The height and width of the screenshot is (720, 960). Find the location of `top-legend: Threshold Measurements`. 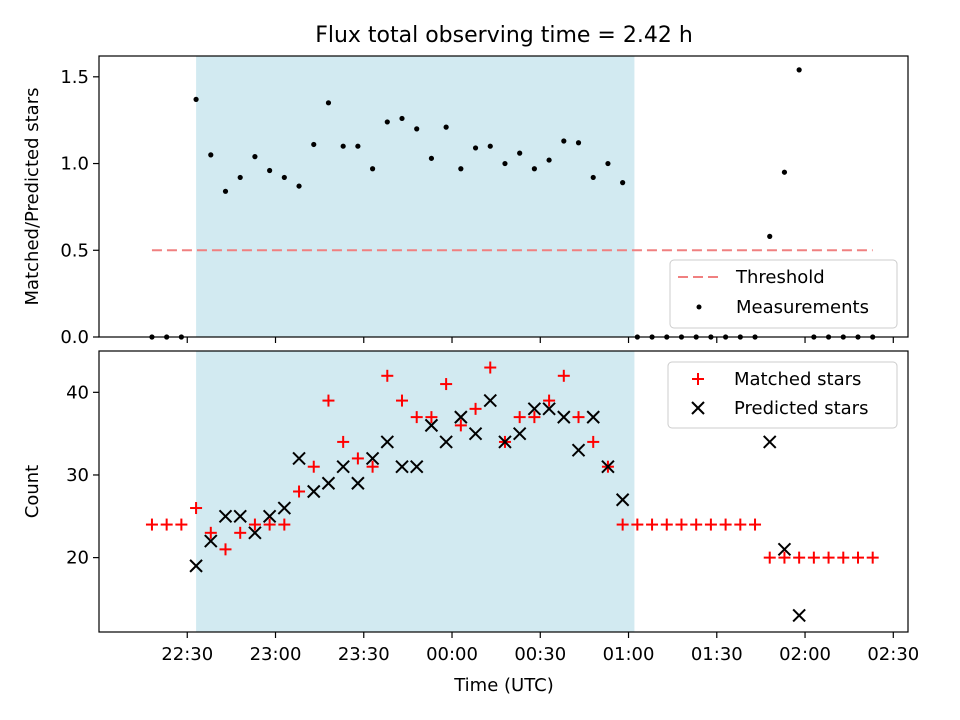

top-legend: Threshold Measurements is located at coordinates (783, 294).